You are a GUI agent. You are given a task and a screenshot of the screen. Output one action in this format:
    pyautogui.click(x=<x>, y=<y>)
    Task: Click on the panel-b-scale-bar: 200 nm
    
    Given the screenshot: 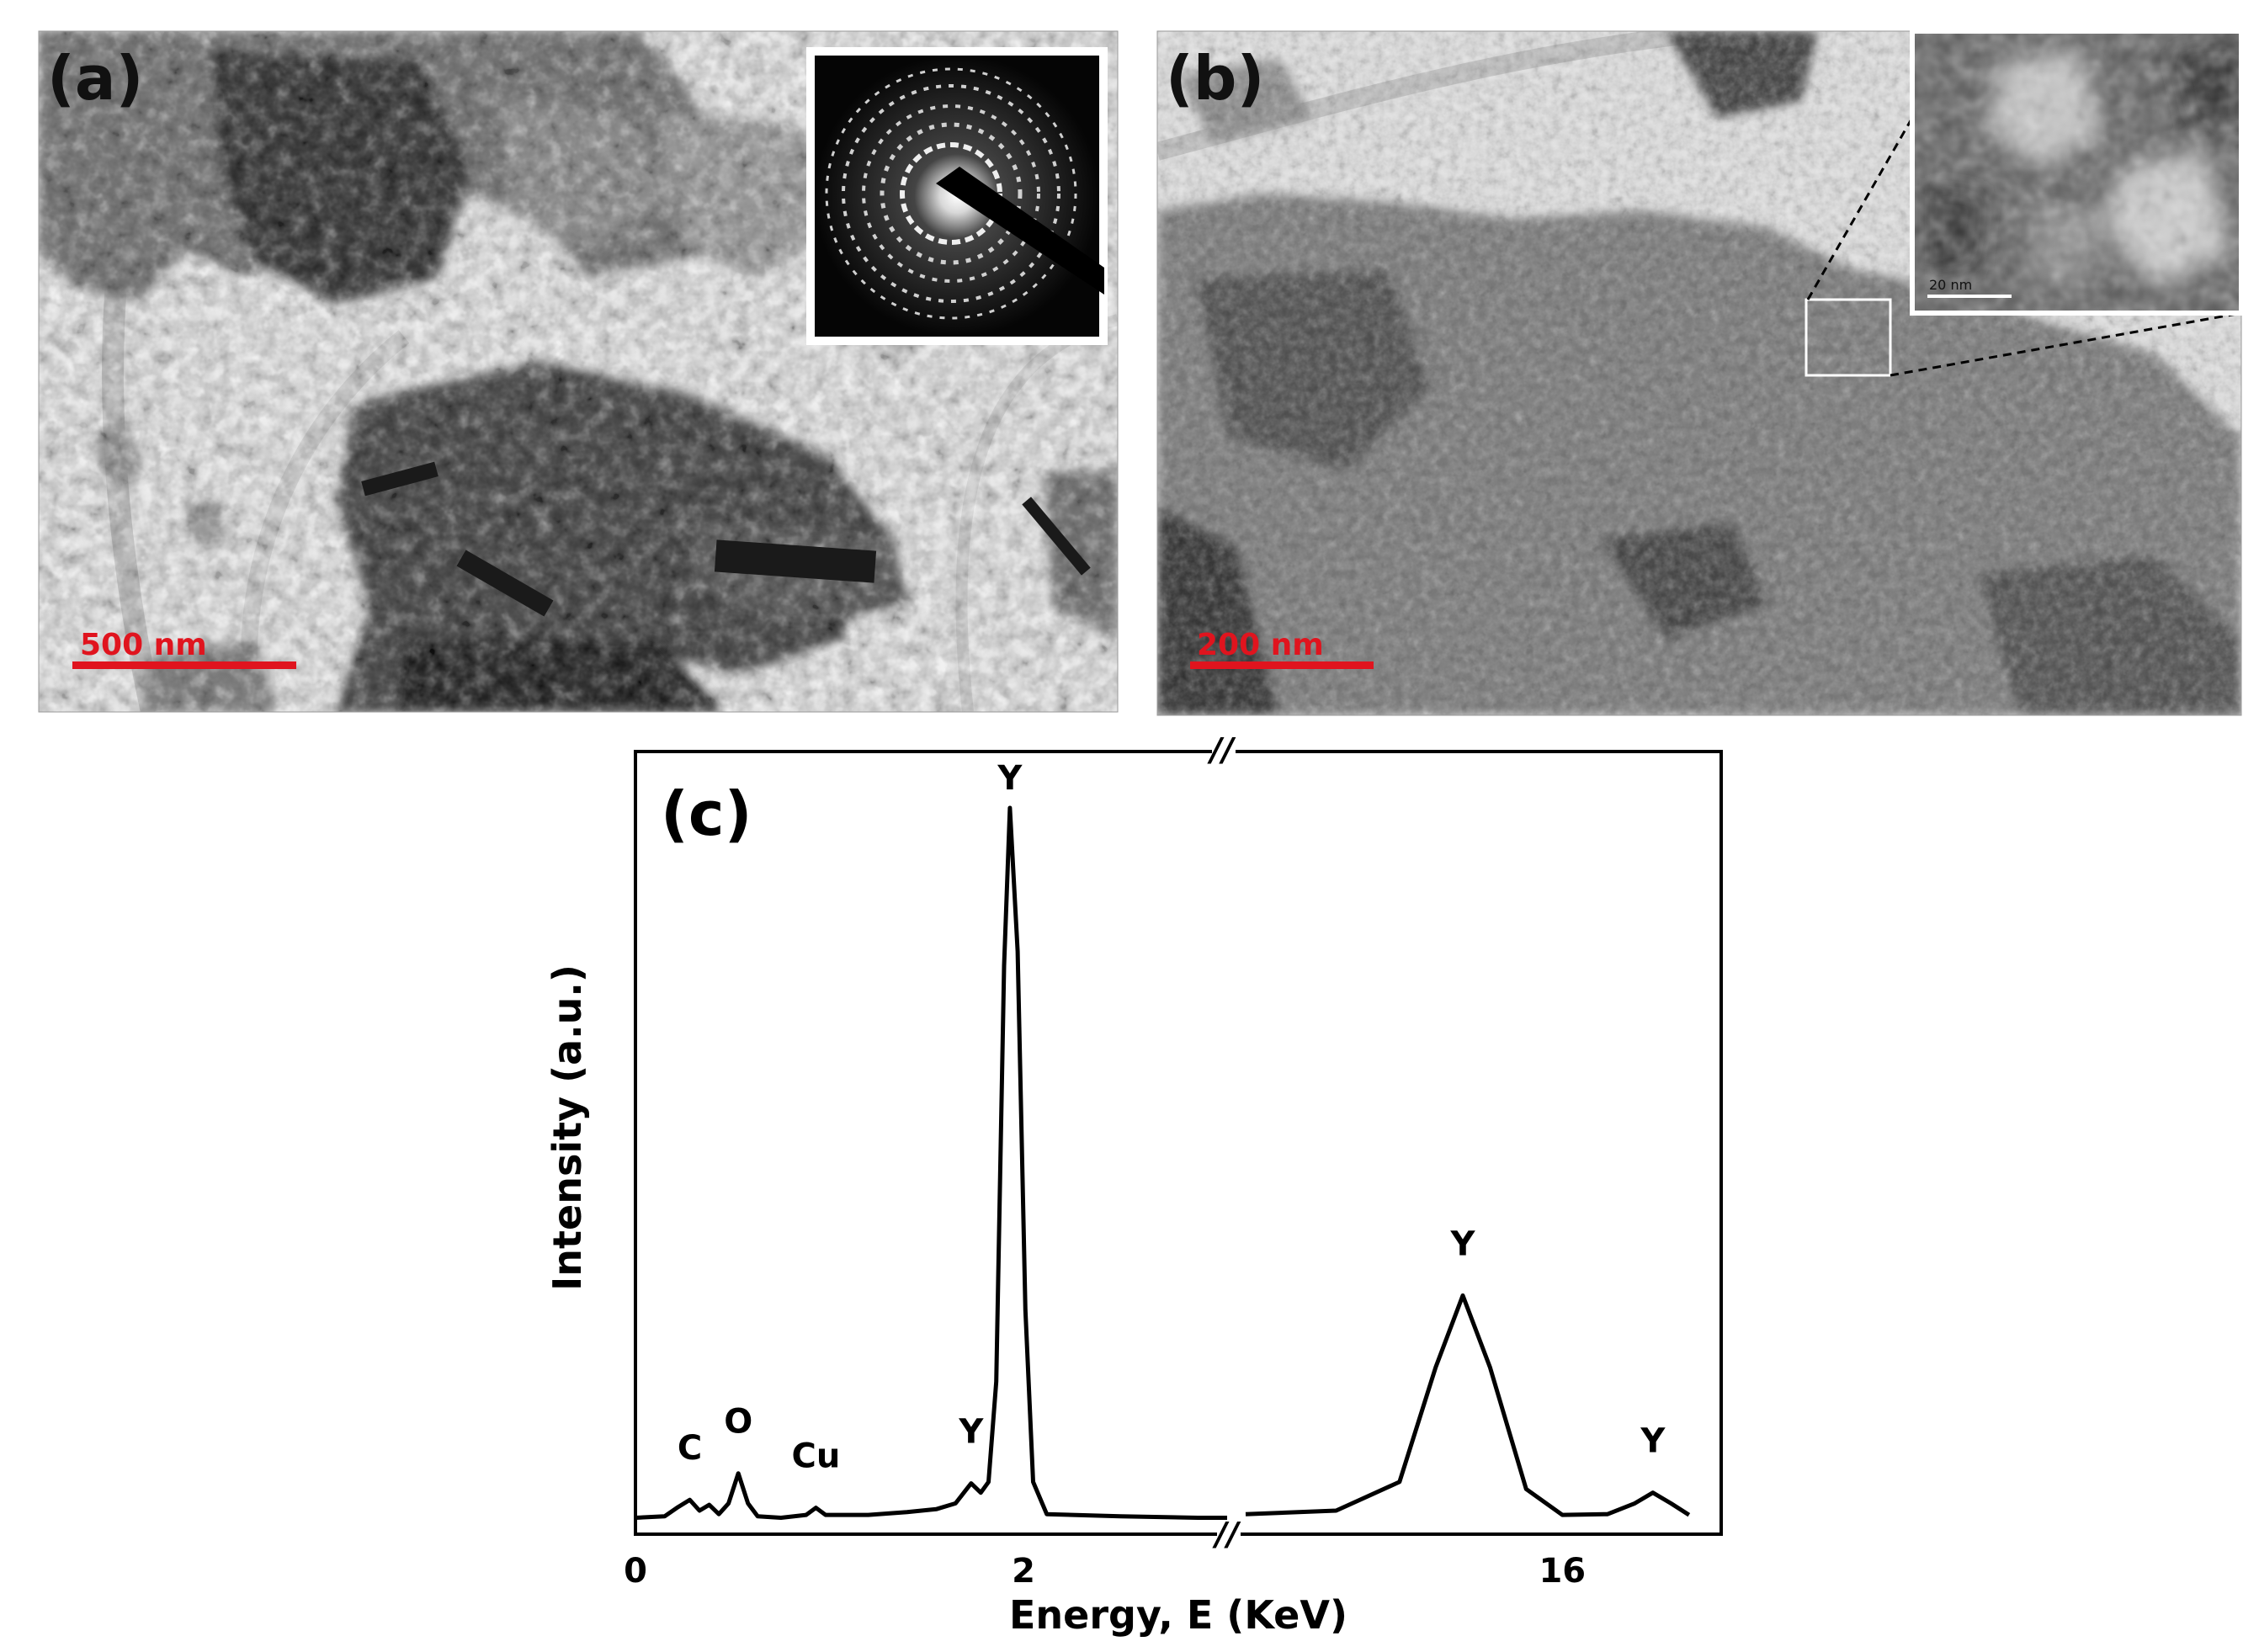 What is the action you would take?
    pyautogui.click(x=1282, y=648)
    